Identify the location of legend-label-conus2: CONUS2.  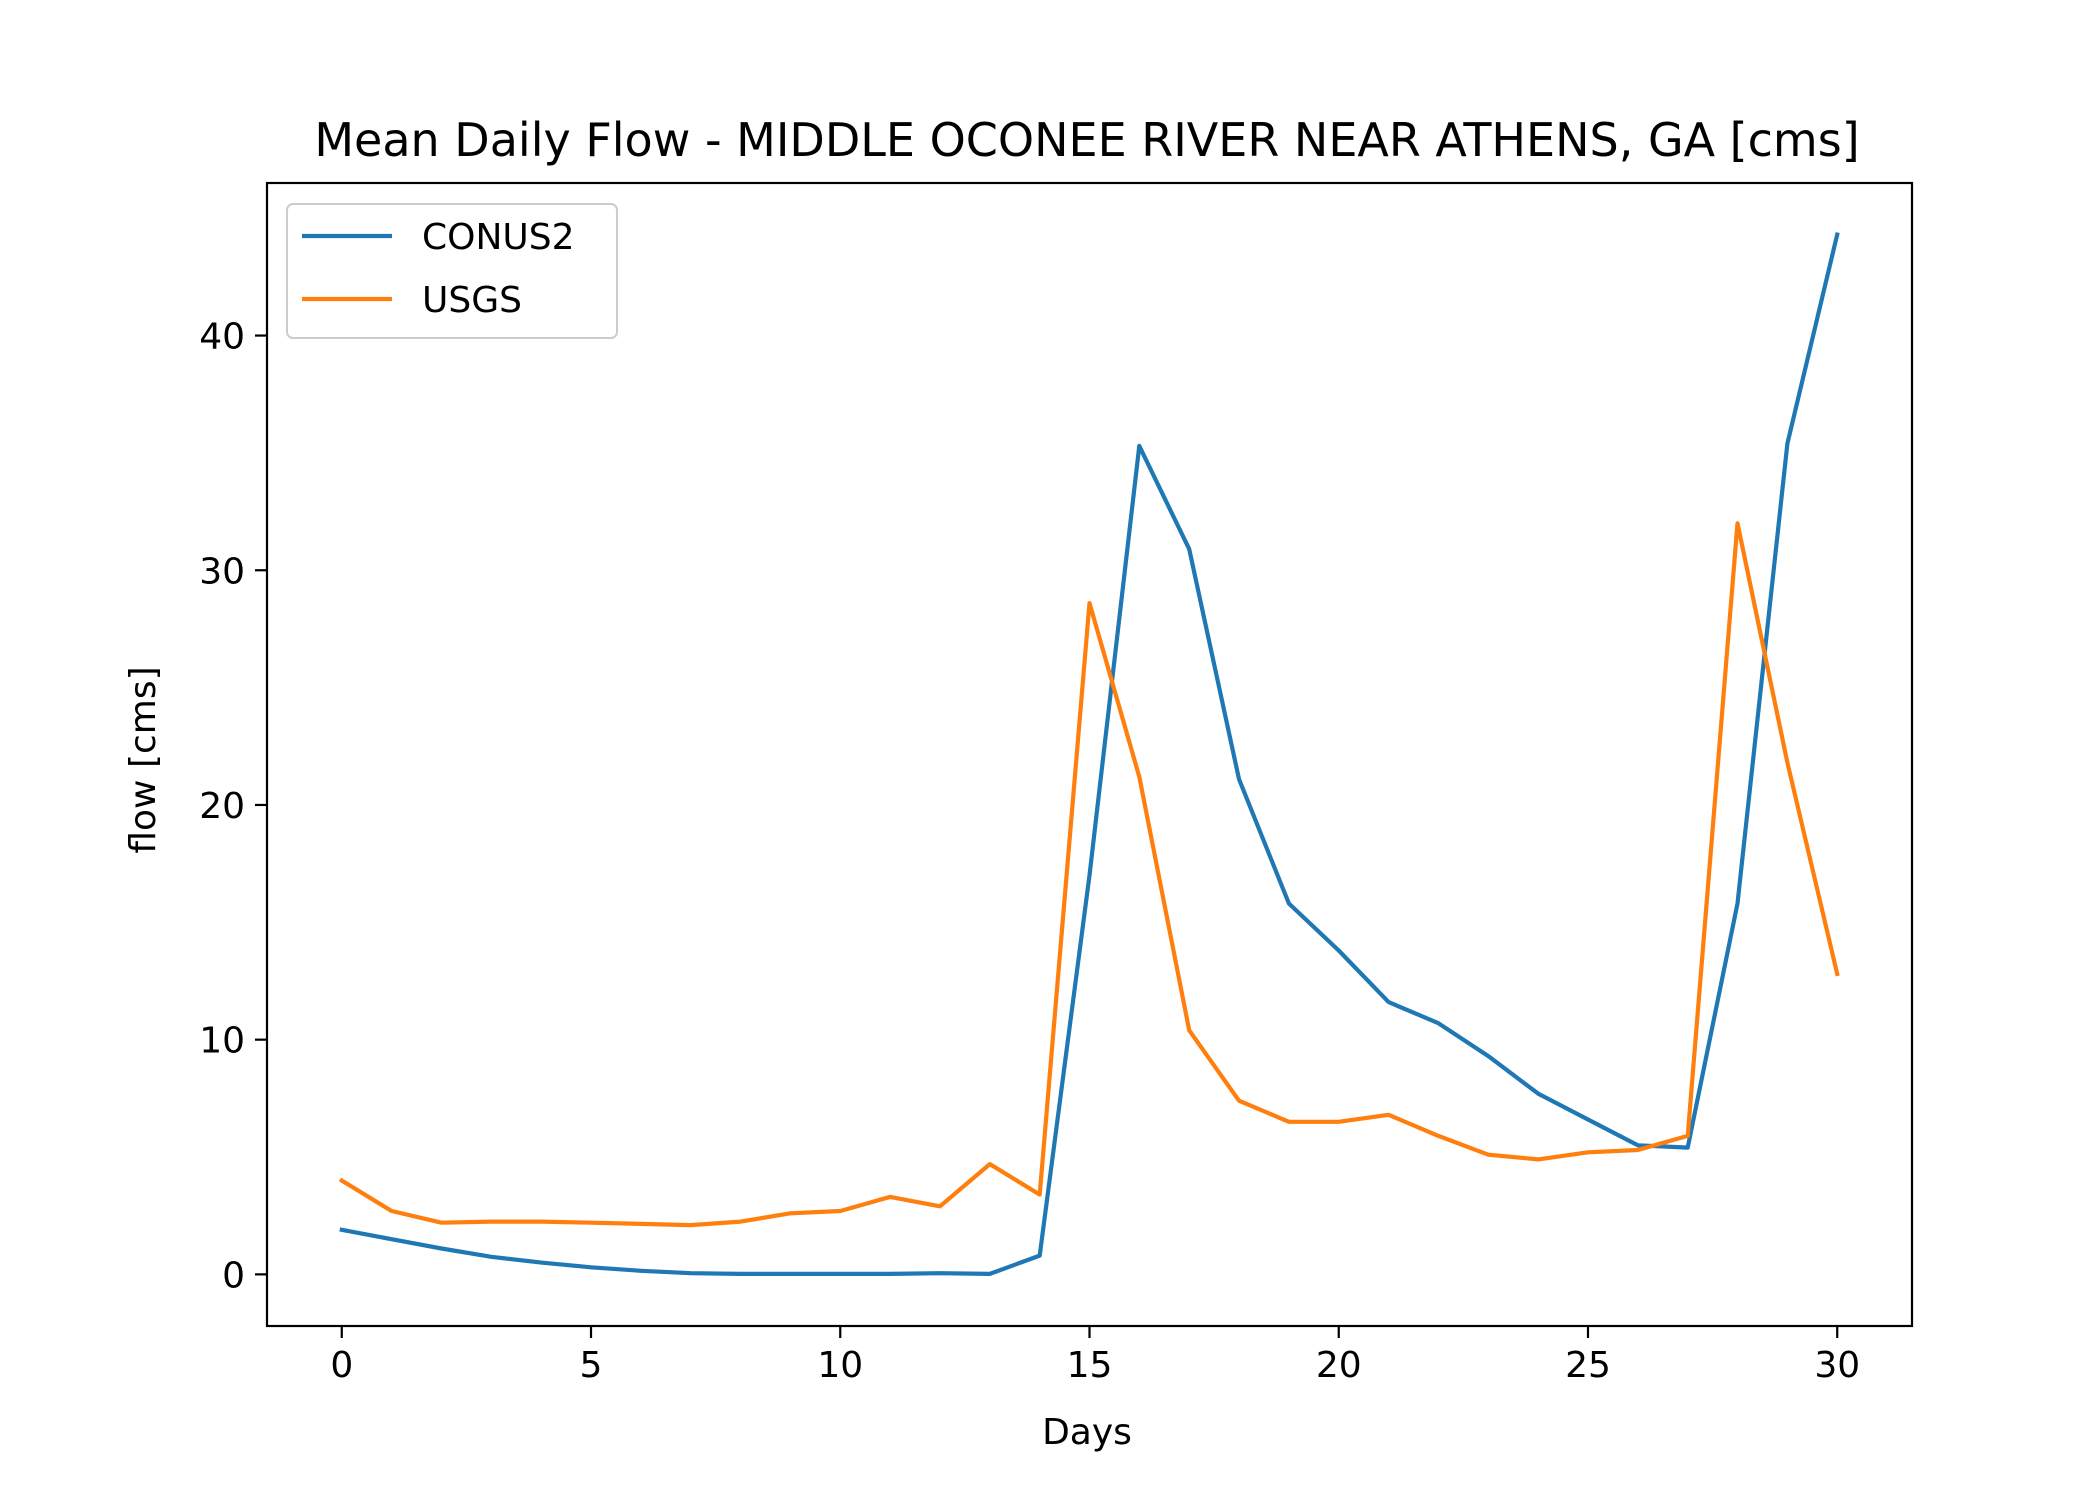
(498, 237).